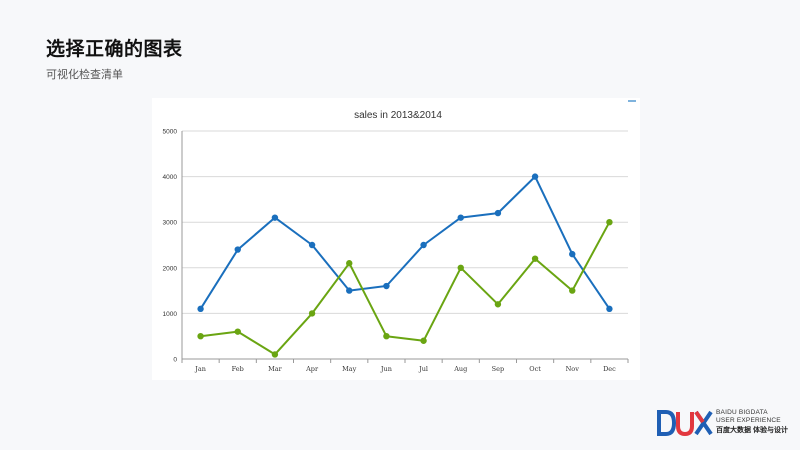 The height and width of the screenshot is (450, 800). Describe the element at coordinates (84, 74) in the screenshot. I see `slide-subtitle: 可视化检查清单` at that location.